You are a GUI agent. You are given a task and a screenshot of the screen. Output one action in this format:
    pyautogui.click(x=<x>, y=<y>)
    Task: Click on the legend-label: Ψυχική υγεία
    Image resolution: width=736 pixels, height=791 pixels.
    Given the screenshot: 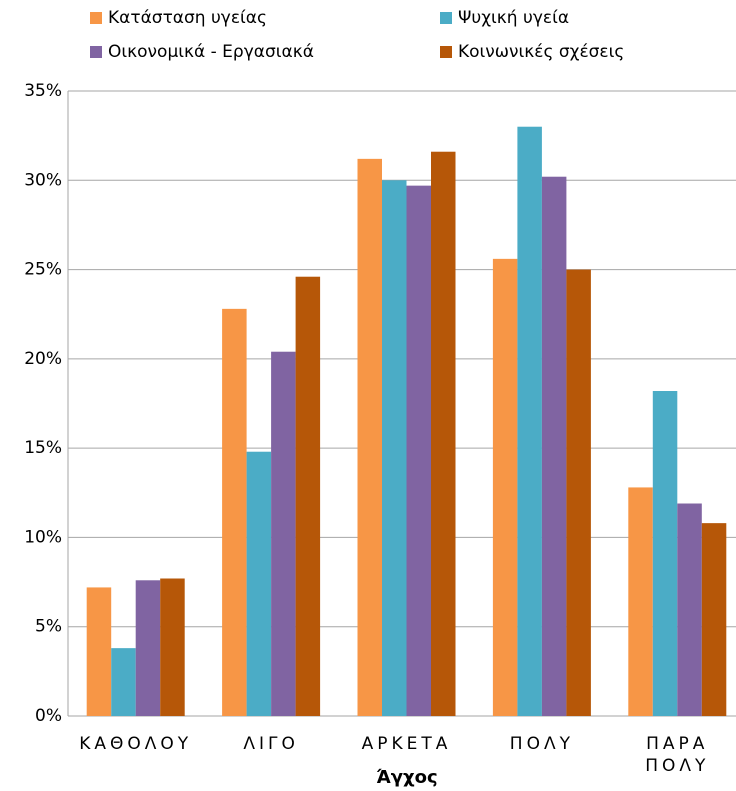 What is the action you would take?
    pyautogui.click(x=513, y=18)
    